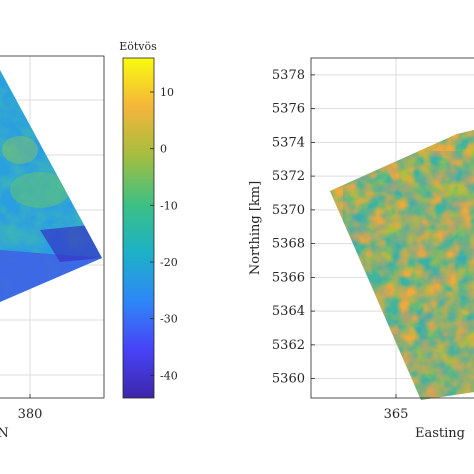 The height and width of the screenshot is (474, 474). Describe the element at coordinates (288, 277) in the screenshot. I see `right-y-tick-label: 5366` at that location.